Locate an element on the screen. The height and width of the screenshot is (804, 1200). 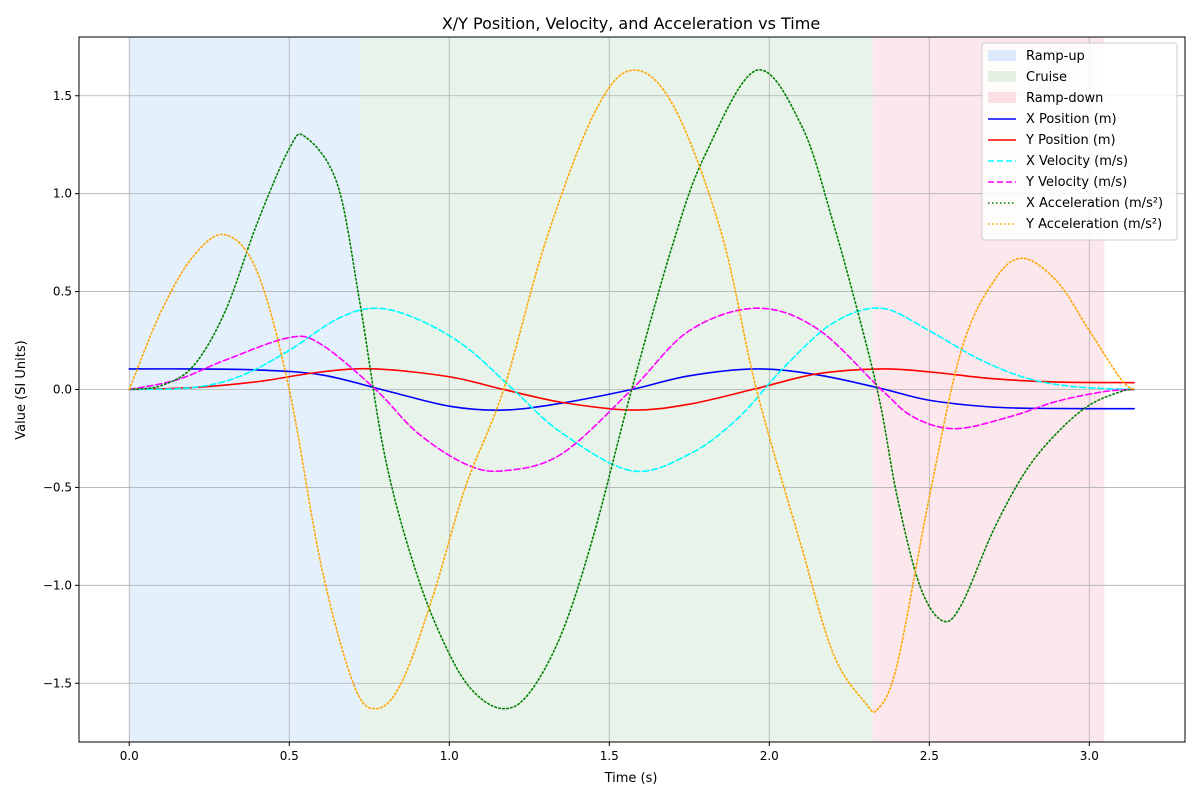
y-tick-label: 1.0 is located at coordinates (62, 194).